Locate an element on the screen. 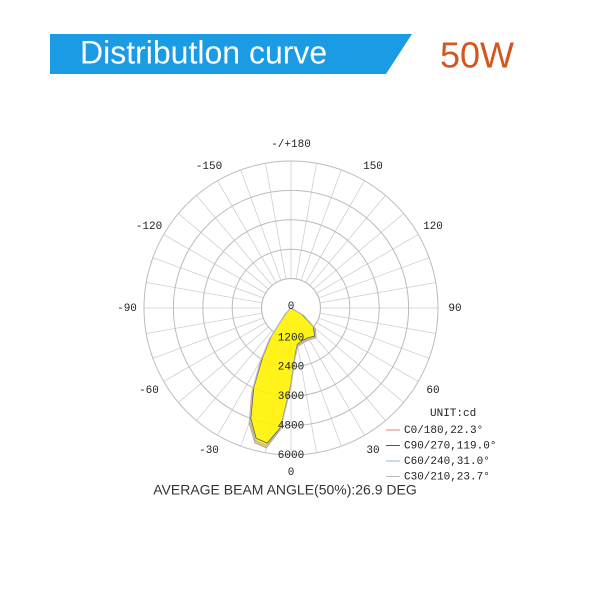  ring is located at coordinates (291, 308).